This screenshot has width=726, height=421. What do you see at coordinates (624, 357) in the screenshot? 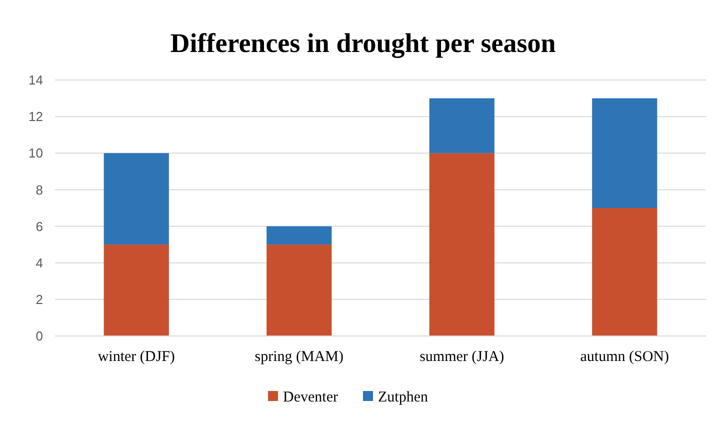
I see `x-tick-label: autumn (SON)` at bounding box center [624, 357].